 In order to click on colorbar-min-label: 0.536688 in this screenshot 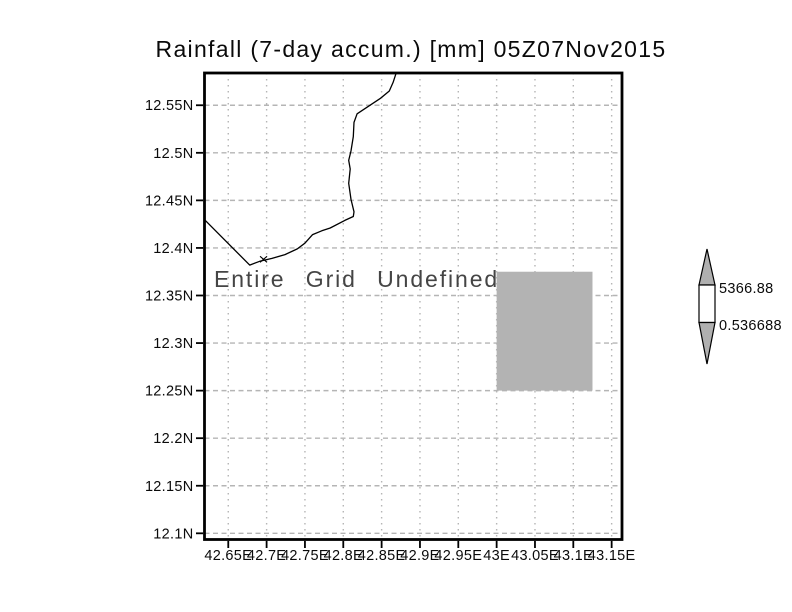, I will do `click(750, 326)`.